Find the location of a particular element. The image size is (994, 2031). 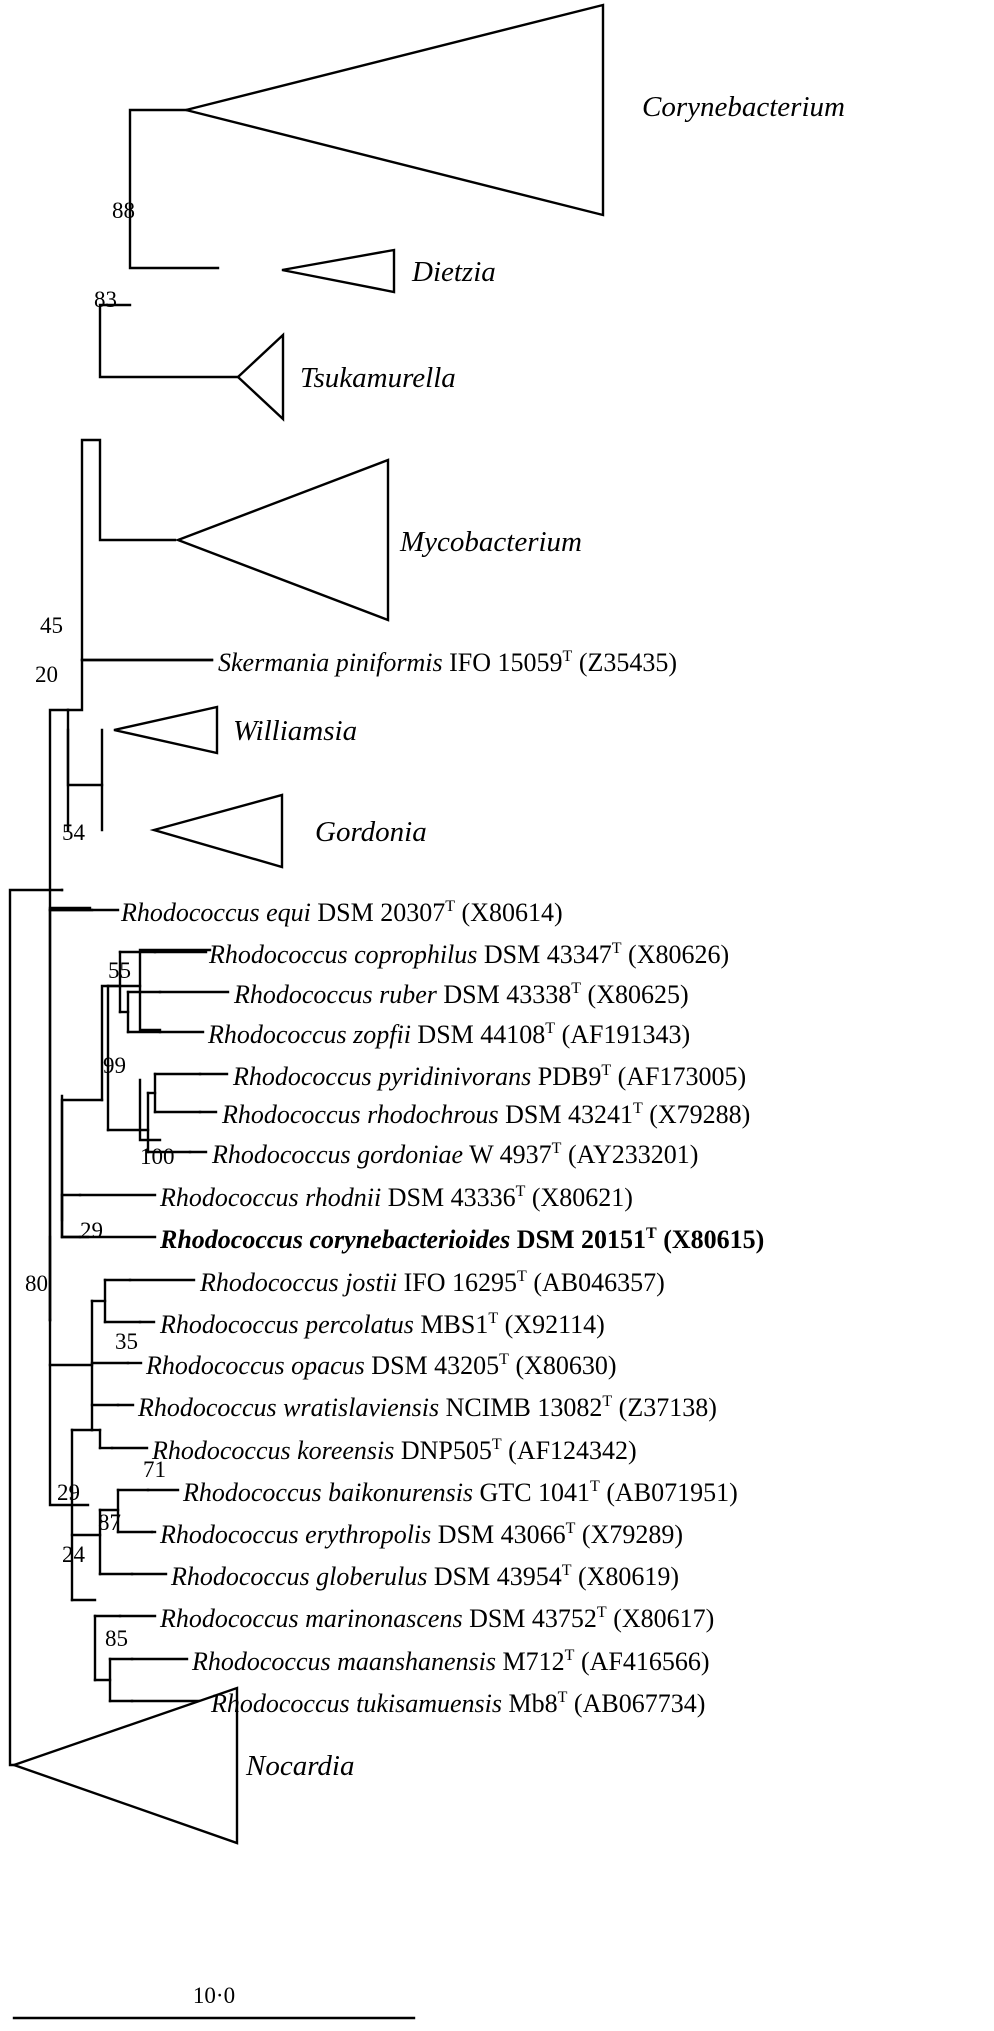

taxon-species: jostii is located at coordinates (369, 1282).